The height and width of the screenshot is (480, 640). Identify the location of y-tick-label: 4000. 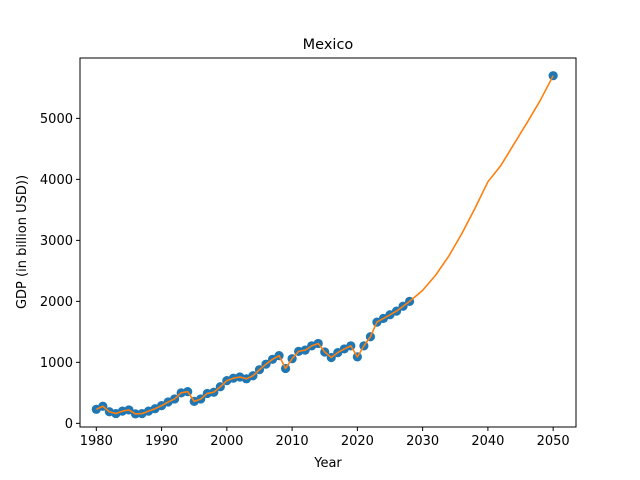
(56, 180).